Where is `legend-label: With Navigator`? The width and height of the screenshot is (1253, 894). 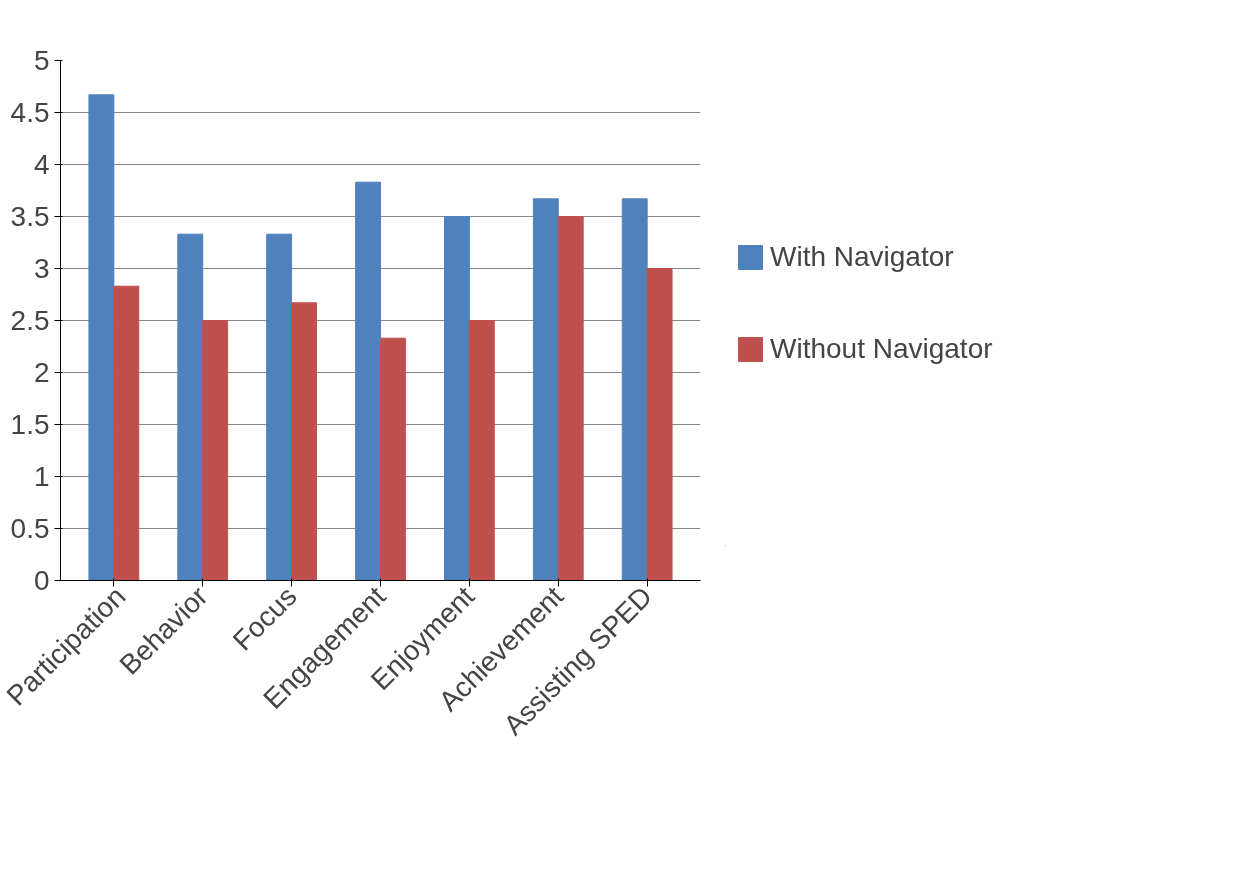
legend-label: With Navigator is located at coordinates (862, 256).